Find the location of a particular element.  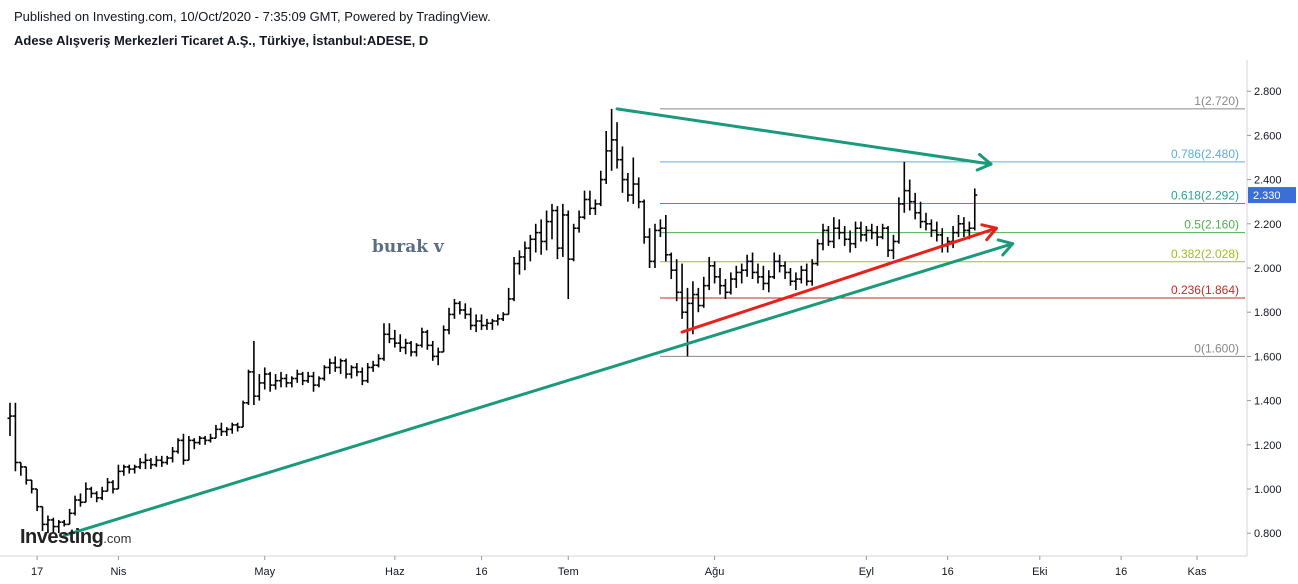

x-tick-label: Ağu is located at coordinates (715, 572).